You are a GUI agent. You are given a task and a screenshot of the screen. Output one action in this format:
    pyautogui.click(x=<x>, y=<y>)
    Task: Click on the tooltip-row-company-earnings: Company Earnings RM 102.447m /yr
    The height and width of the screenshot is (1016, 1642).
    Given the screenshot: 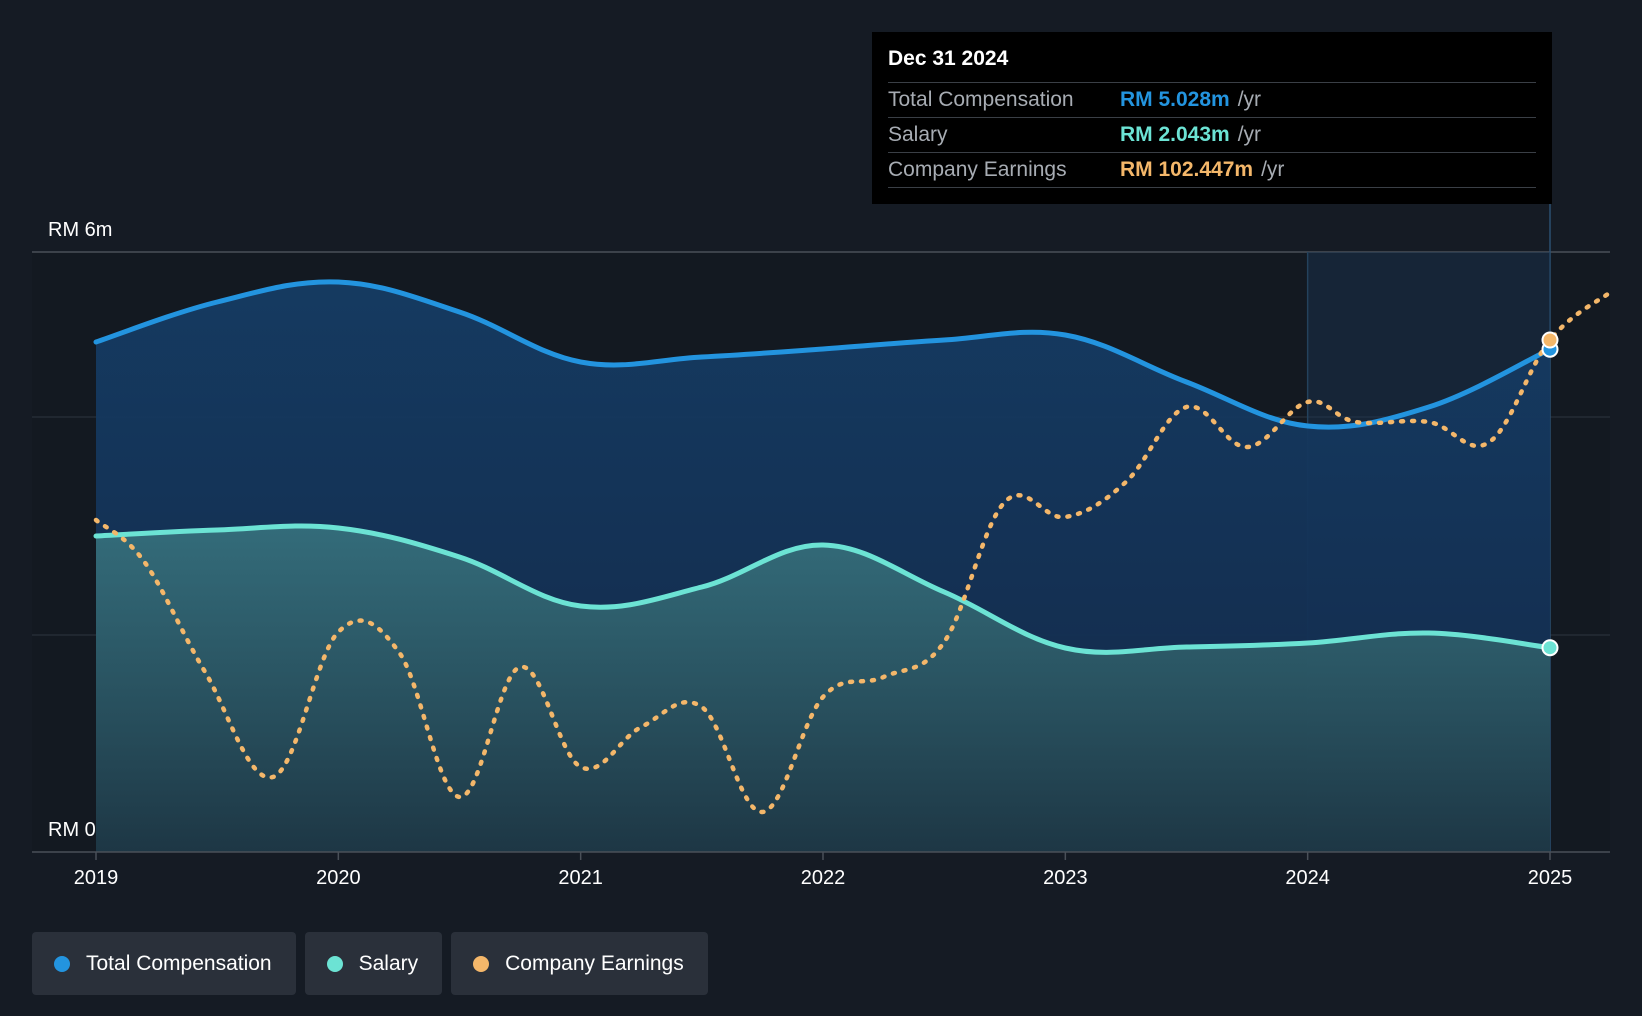 What is the action you would take?
    pyautogui.click(x=1212, y=170)
    